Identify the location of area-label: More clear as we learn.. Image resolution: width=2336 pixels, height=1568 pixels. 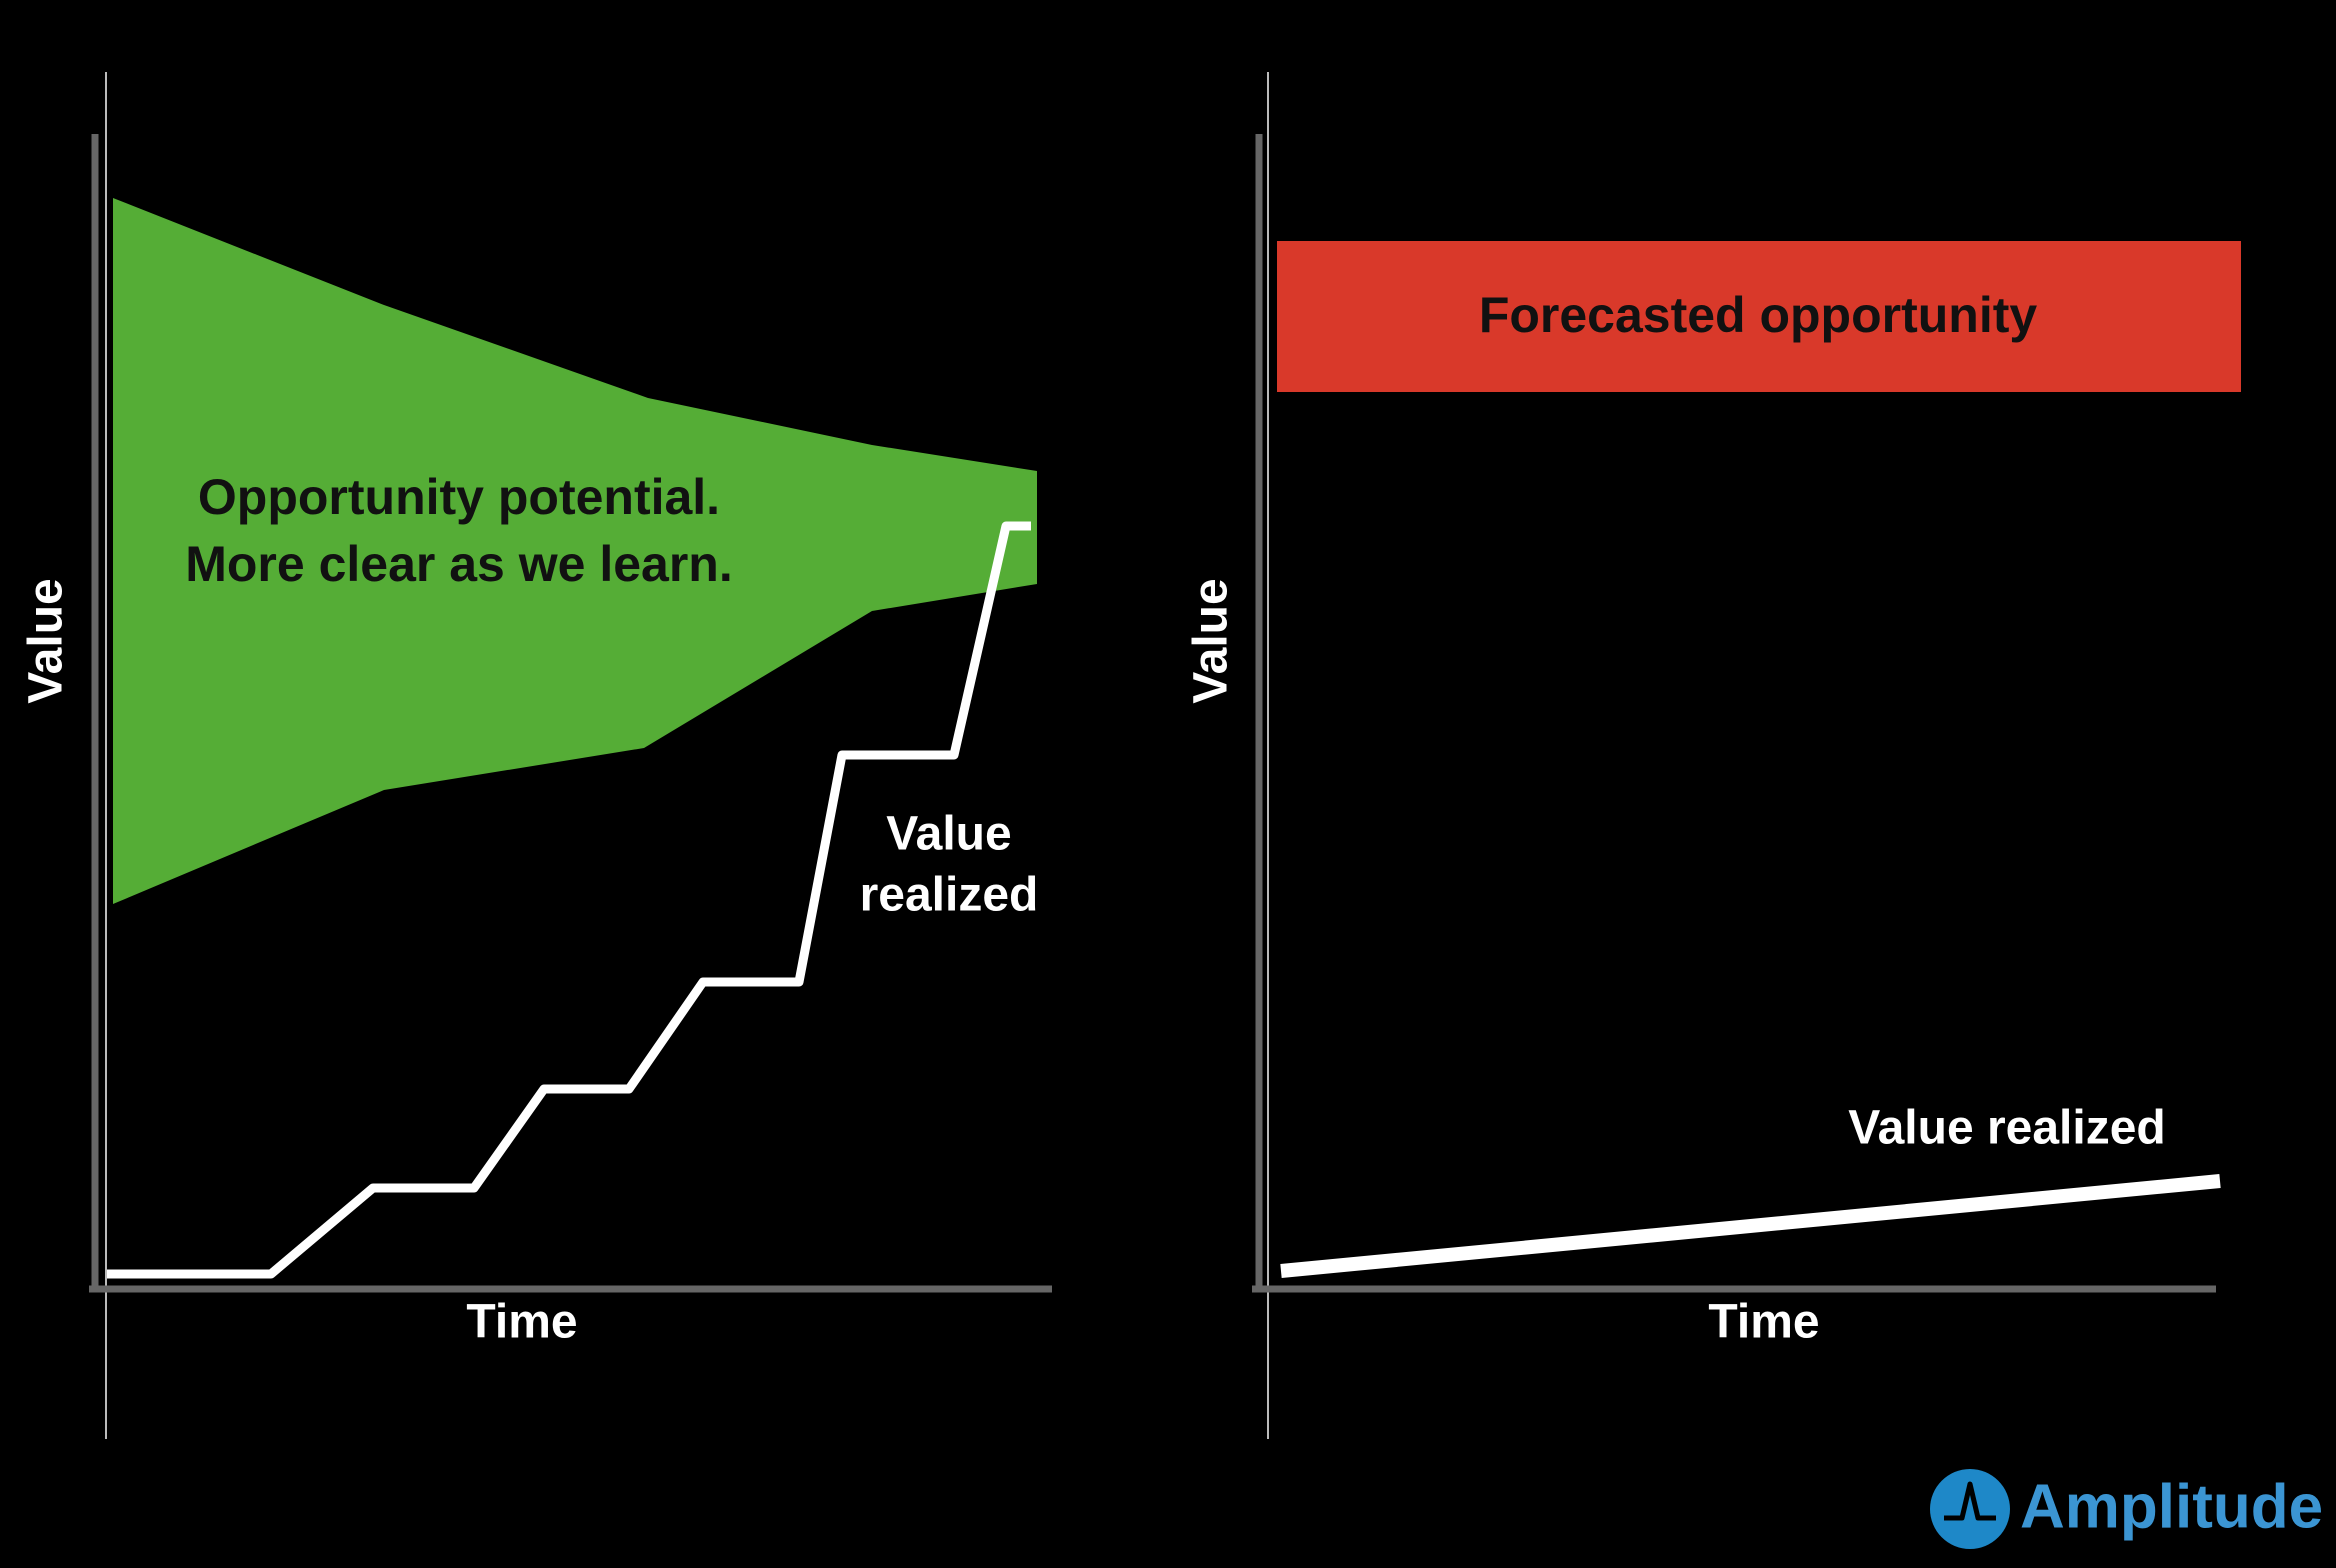
(459, 564).